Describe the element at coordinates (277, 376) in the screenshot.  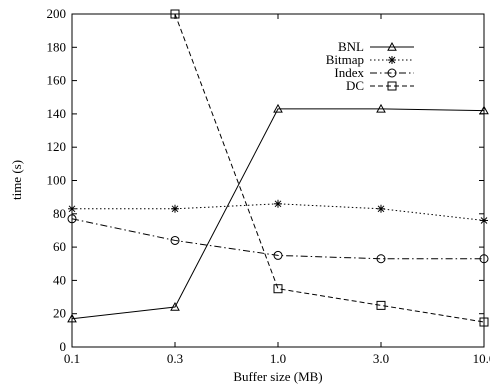
I see `x-axis-label: Buffer size (MB)` at that location.